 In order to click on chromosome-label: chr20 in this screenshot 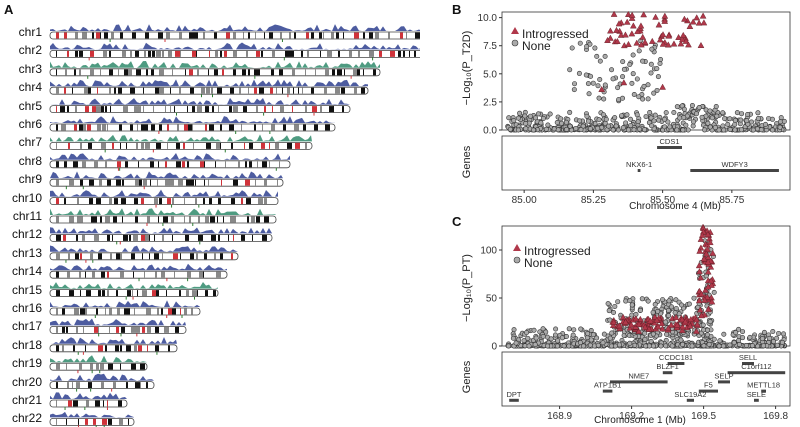, I will do `click(26, 381)`.